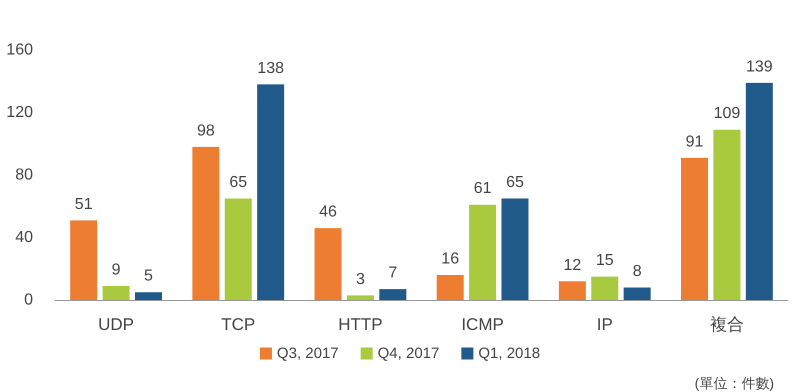 The height and width of the screenshot is (392, 800). I want to click on x-tick-label: UDP, so click(116, 324).